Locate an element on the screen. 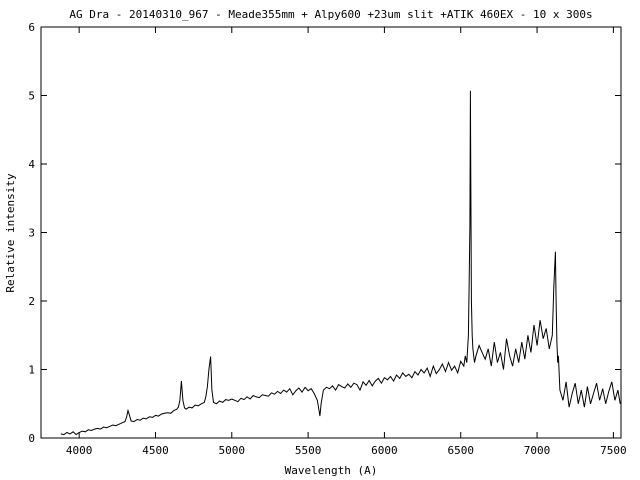  y-tick-label: 6 is located at coordinates (31, 27).